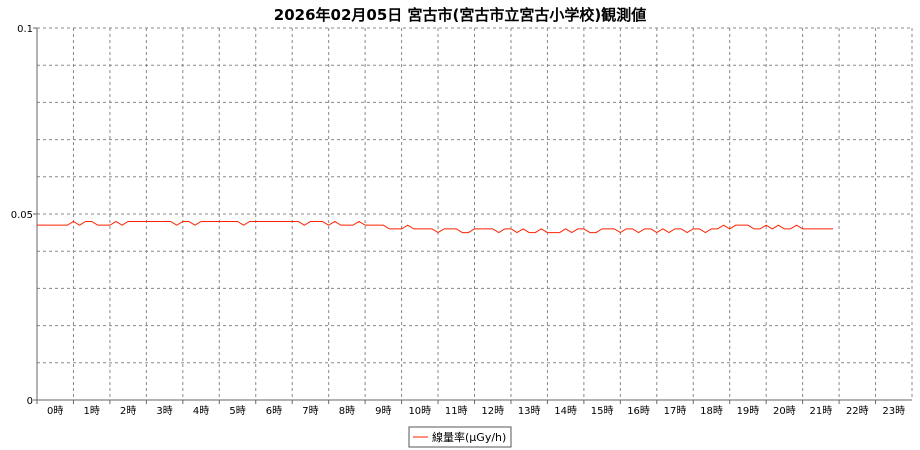 The height and width of the screenshot is (450, 920). What do you see at coordinates (310, 411) in the screenshot?
I see `x-tick-label: 7時` at bounding box center [310, 411].